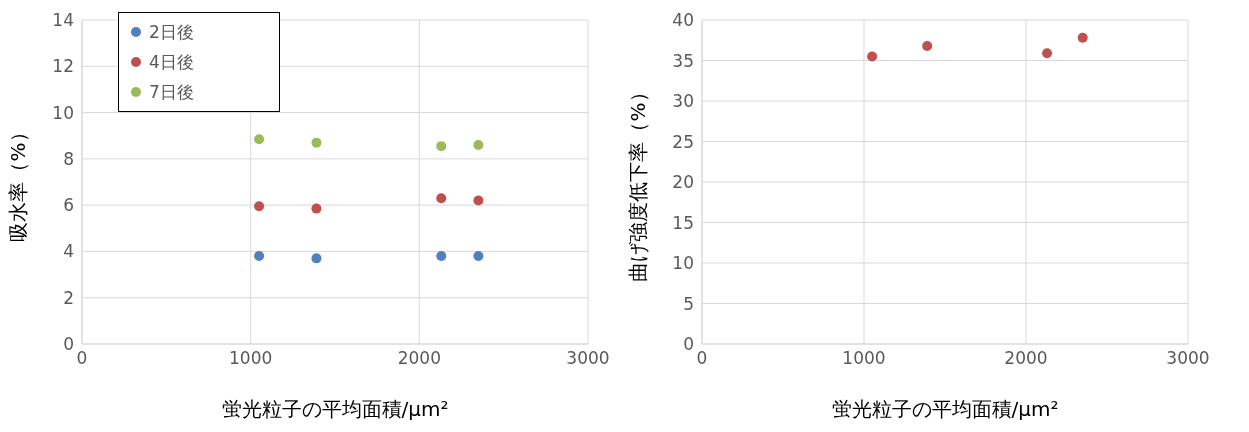 The height and width of the screenshot is (432, 1249). What do you see at coordinates (688, 303) in the screenshot?
I see `y-tick-label: 5` at bounding box center [688, 303].